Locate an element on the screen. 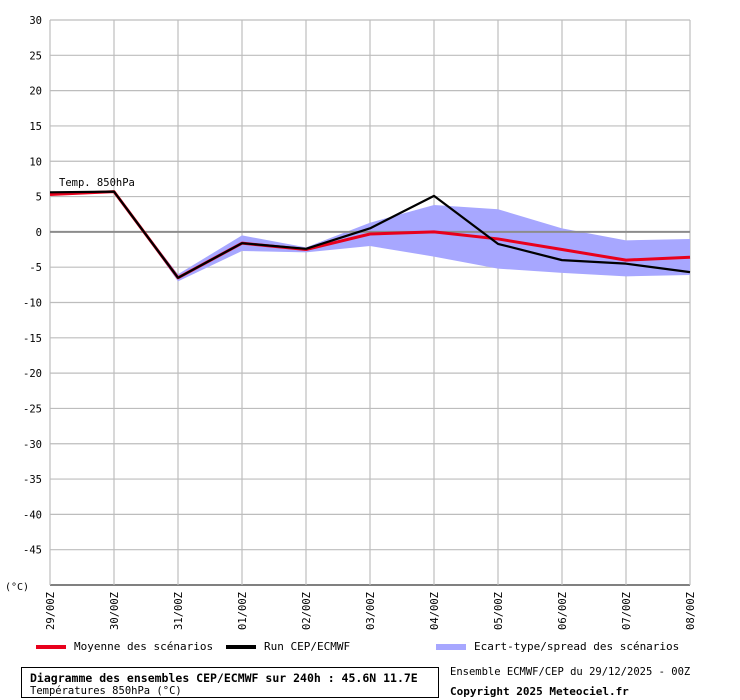 The height and width of the screenshot is (700, 740). legend-item-spread: Ecart-type/spread des scénarios is located at coordinates (557, 646).